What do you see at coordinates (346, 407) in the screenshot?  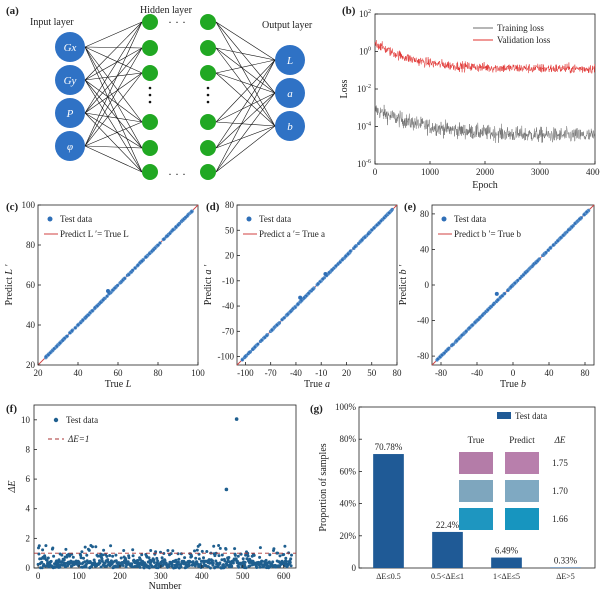 I see `y-tick-label: 100%` at bounding box center [346, 407].